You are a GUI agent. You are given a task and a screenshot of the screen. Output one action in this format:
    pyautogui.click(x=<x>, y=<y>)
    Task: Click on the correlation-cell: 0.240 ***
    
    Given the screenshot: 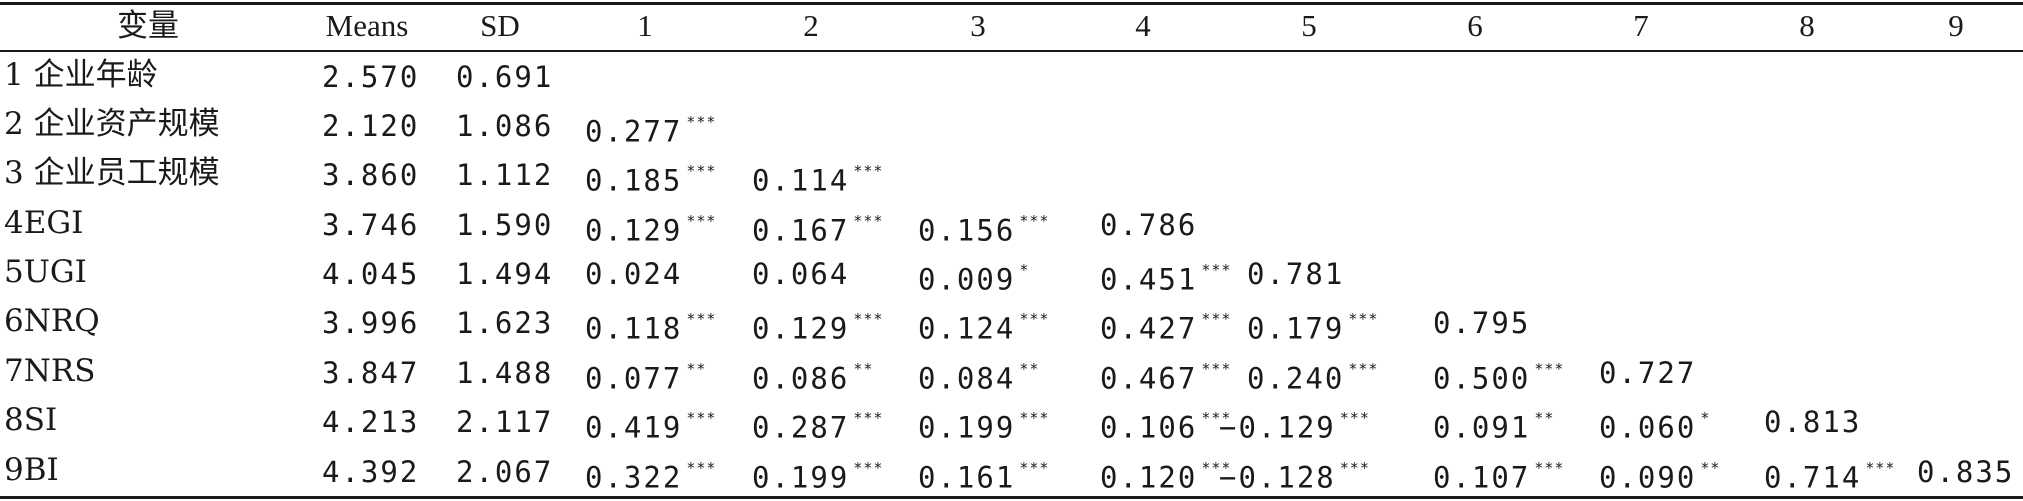 What is the action you would take?
    pyautogui.click(x=1312, y=376)
    